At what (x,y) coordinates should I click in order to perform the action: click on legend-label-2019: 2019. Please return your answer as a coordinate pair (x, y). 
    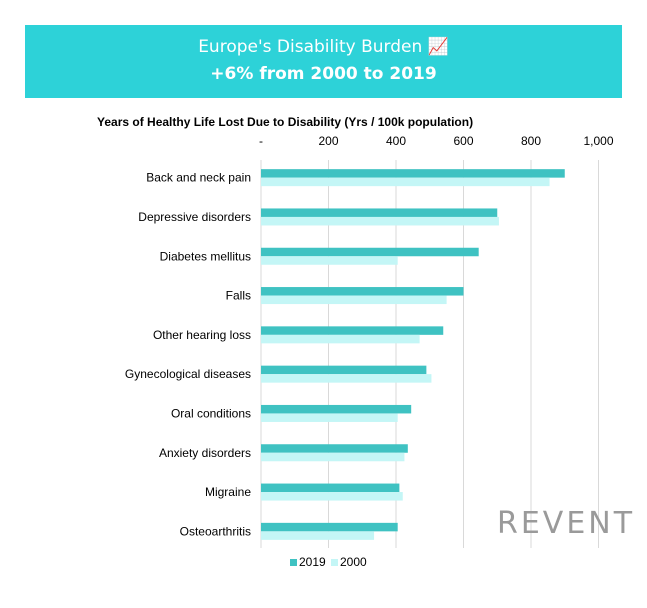
    Looking at the image, I should click on (312, 562).